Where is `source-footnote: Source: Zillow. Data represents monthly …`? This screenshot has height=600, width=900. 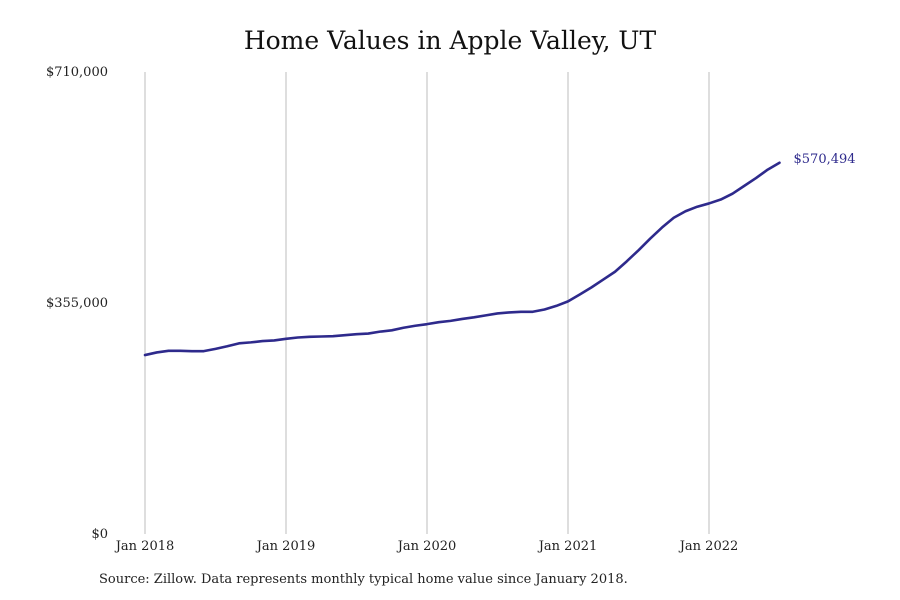 source-footnote: Source: Zillow. Data represents monthly … is located at coordinates (363, 579).